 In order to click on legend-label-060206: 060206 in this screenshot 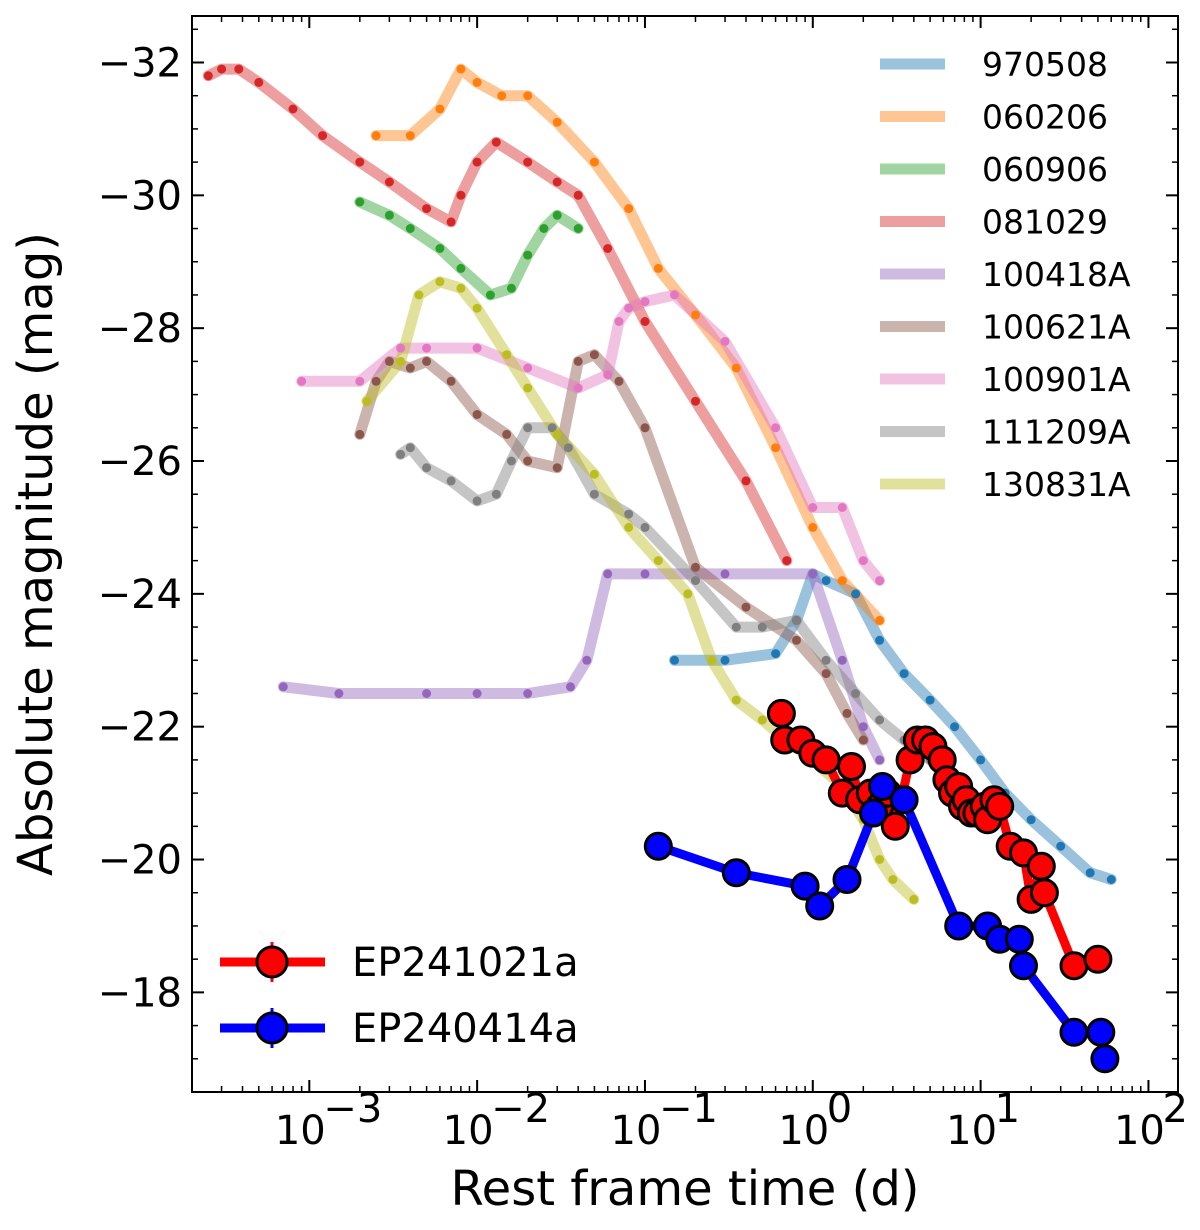, I will do `click(1045, 117)`.